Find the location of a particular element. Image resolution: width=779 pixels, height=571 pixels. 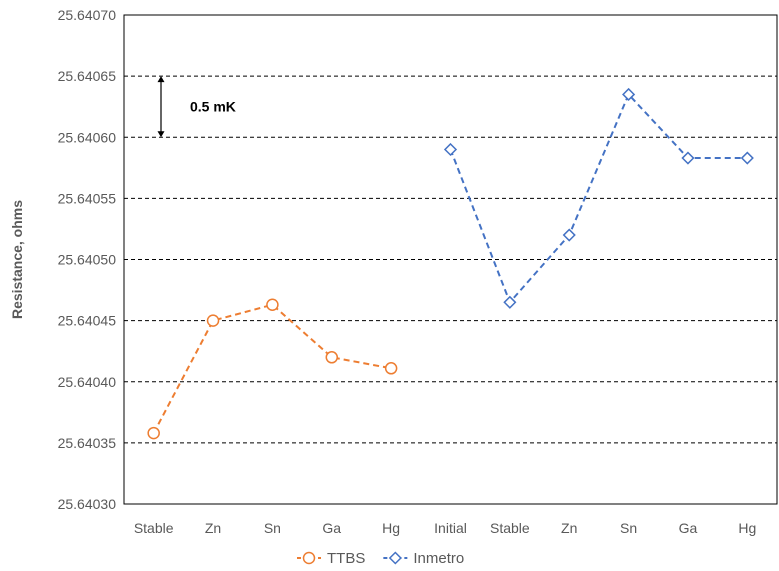

legend-marker-ttbs is located at coordinates (309, 558).